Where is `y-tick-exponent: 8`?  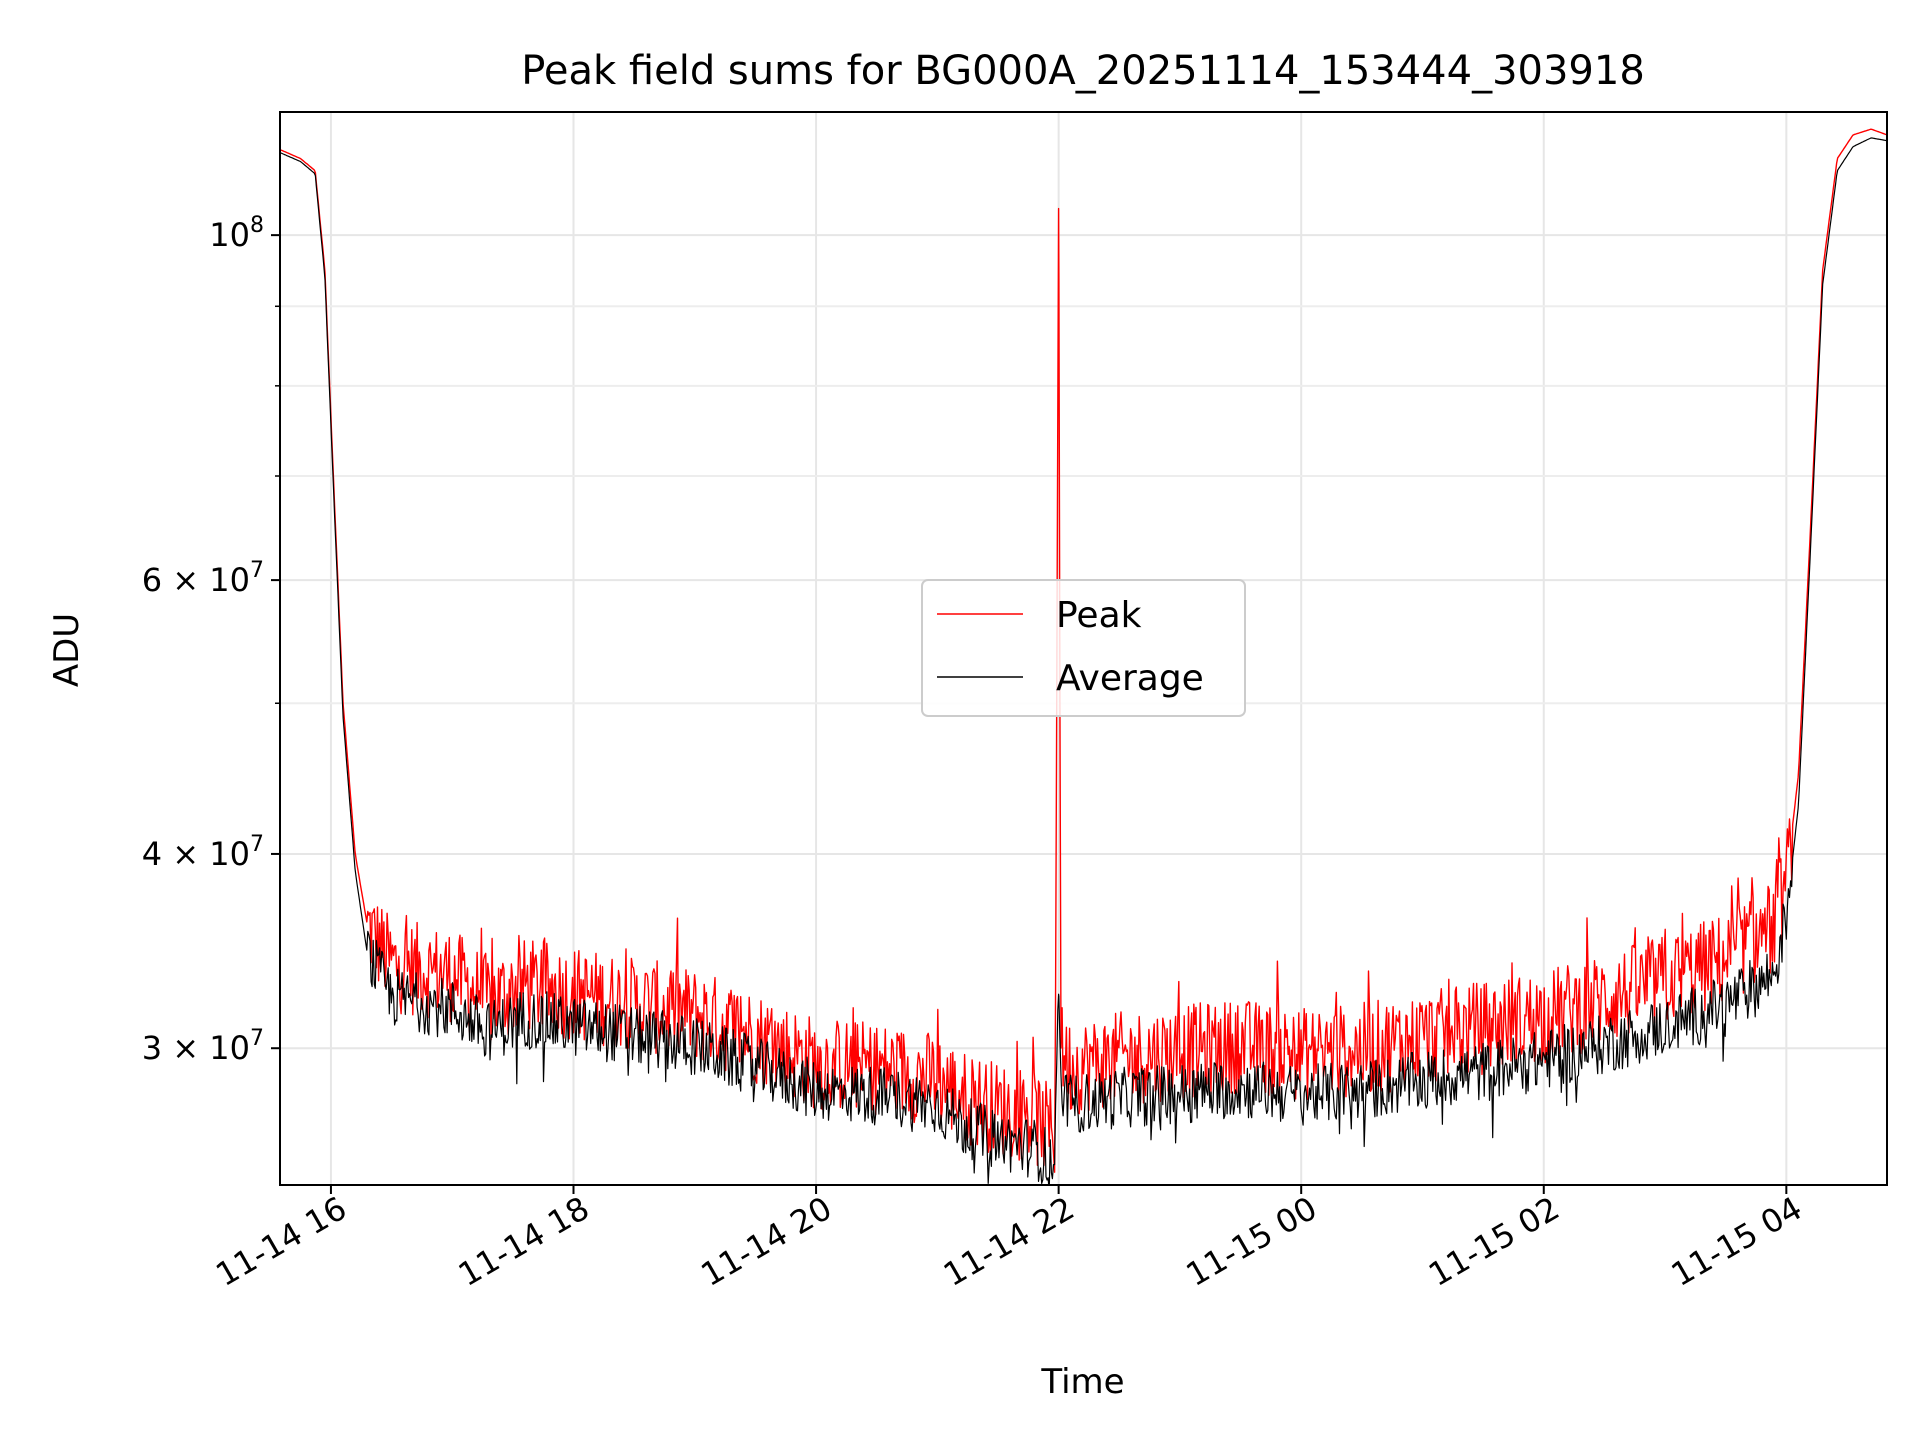
y-tick-exponent: 8 is located at coordinates (257, 225).